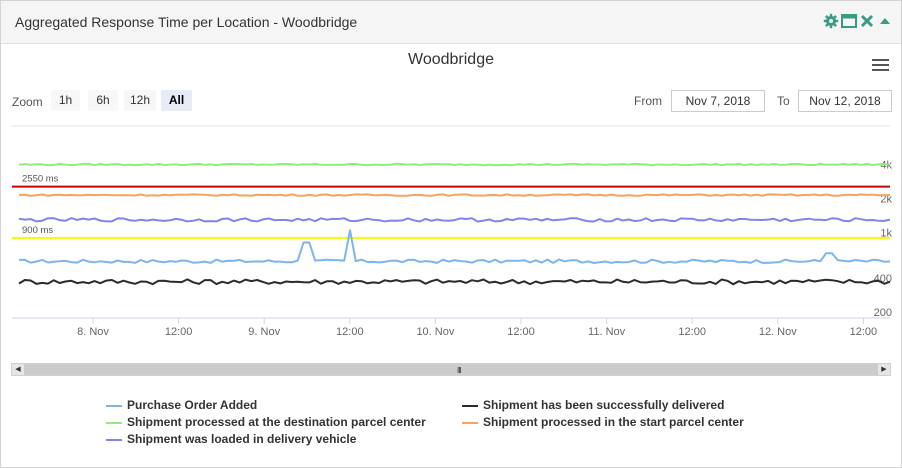 The image size is (902, 468). I want to click on range-to-input: Nov 12, 2018, so click(845, 101).